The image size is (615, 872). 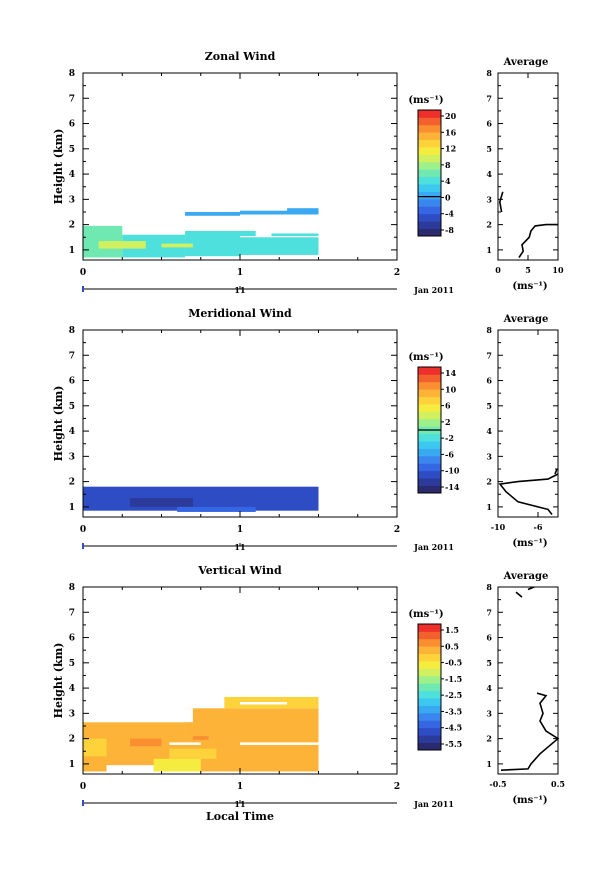 What do you see at coordinates (489, 225) in the screenshot?
I see `average-y-tick-label: 2` at bounding box center [489, 225].